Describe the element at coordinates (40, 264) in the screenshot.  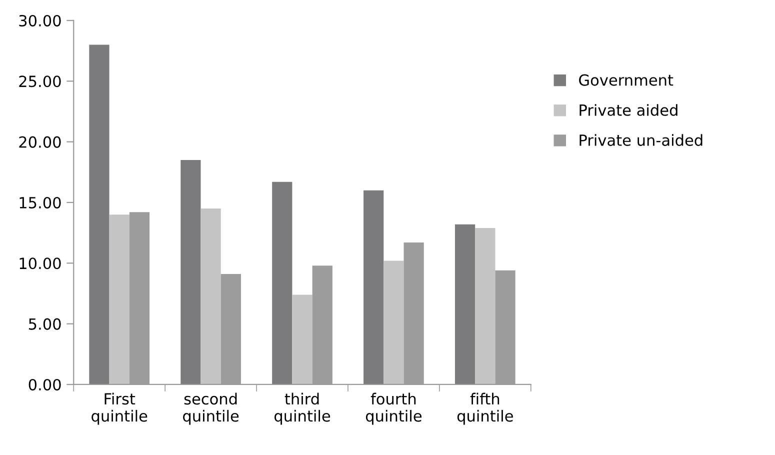
I see `y-tick-label: 10.00` at that location.